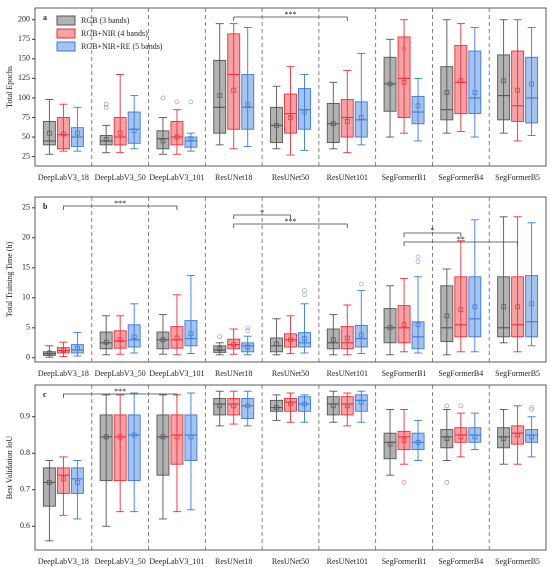 The image size is (550, 567). Describe the element at coordinates (460, 177) in the screenshot. I see `x-tick-label: SegFormerB4` at that location.